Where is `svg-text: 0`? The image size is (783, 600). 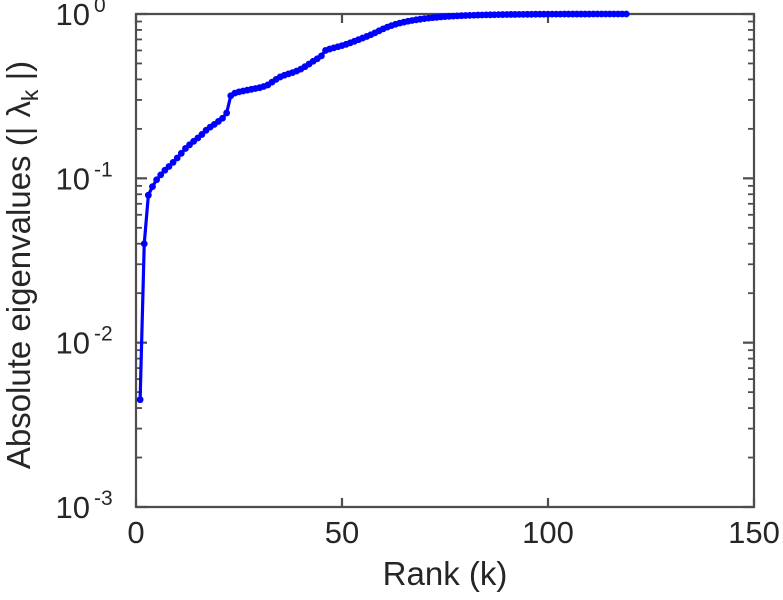 svg-text: 0 is located at coordinates (100, 8).